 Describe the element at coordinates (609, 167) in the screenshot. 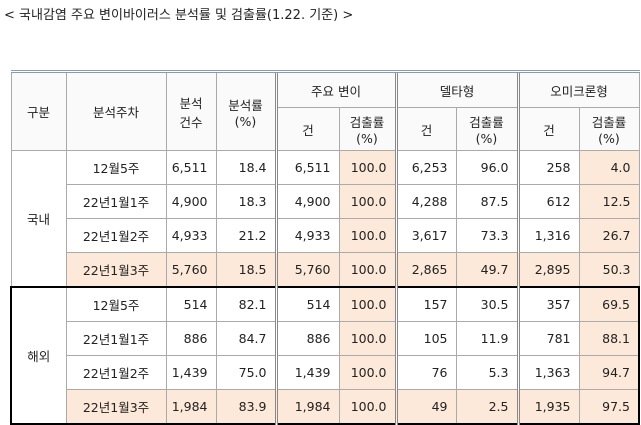

I see `cell: 4.0` at that location.